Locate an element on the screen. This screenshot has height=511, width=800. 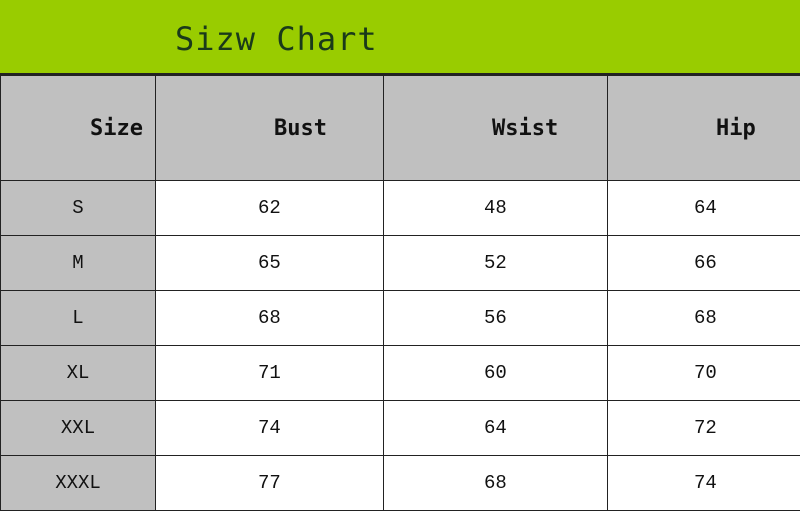
cell-size: S is located at coordinates (78, 208).